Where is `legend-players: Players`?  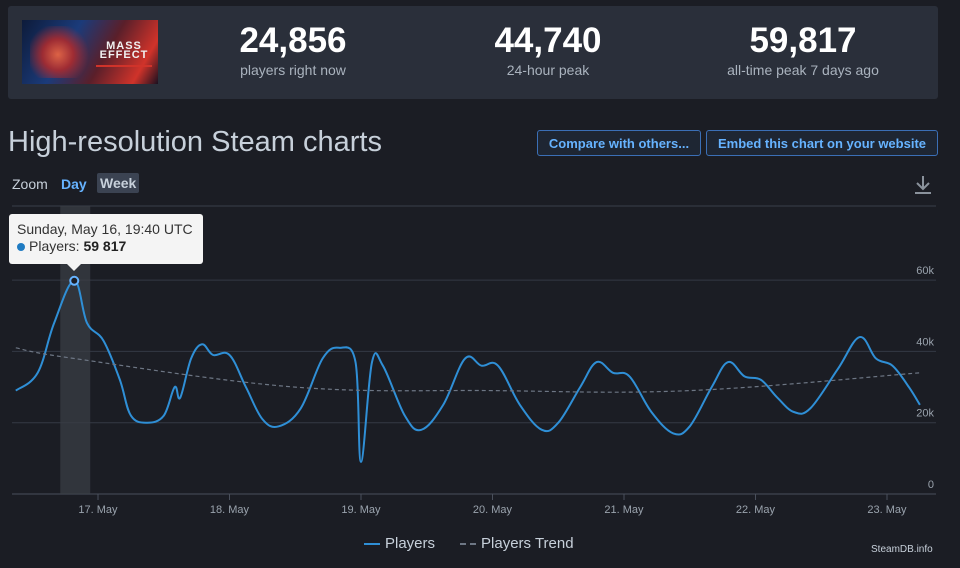 legend-players: Players is located at coordinates (410, 543).